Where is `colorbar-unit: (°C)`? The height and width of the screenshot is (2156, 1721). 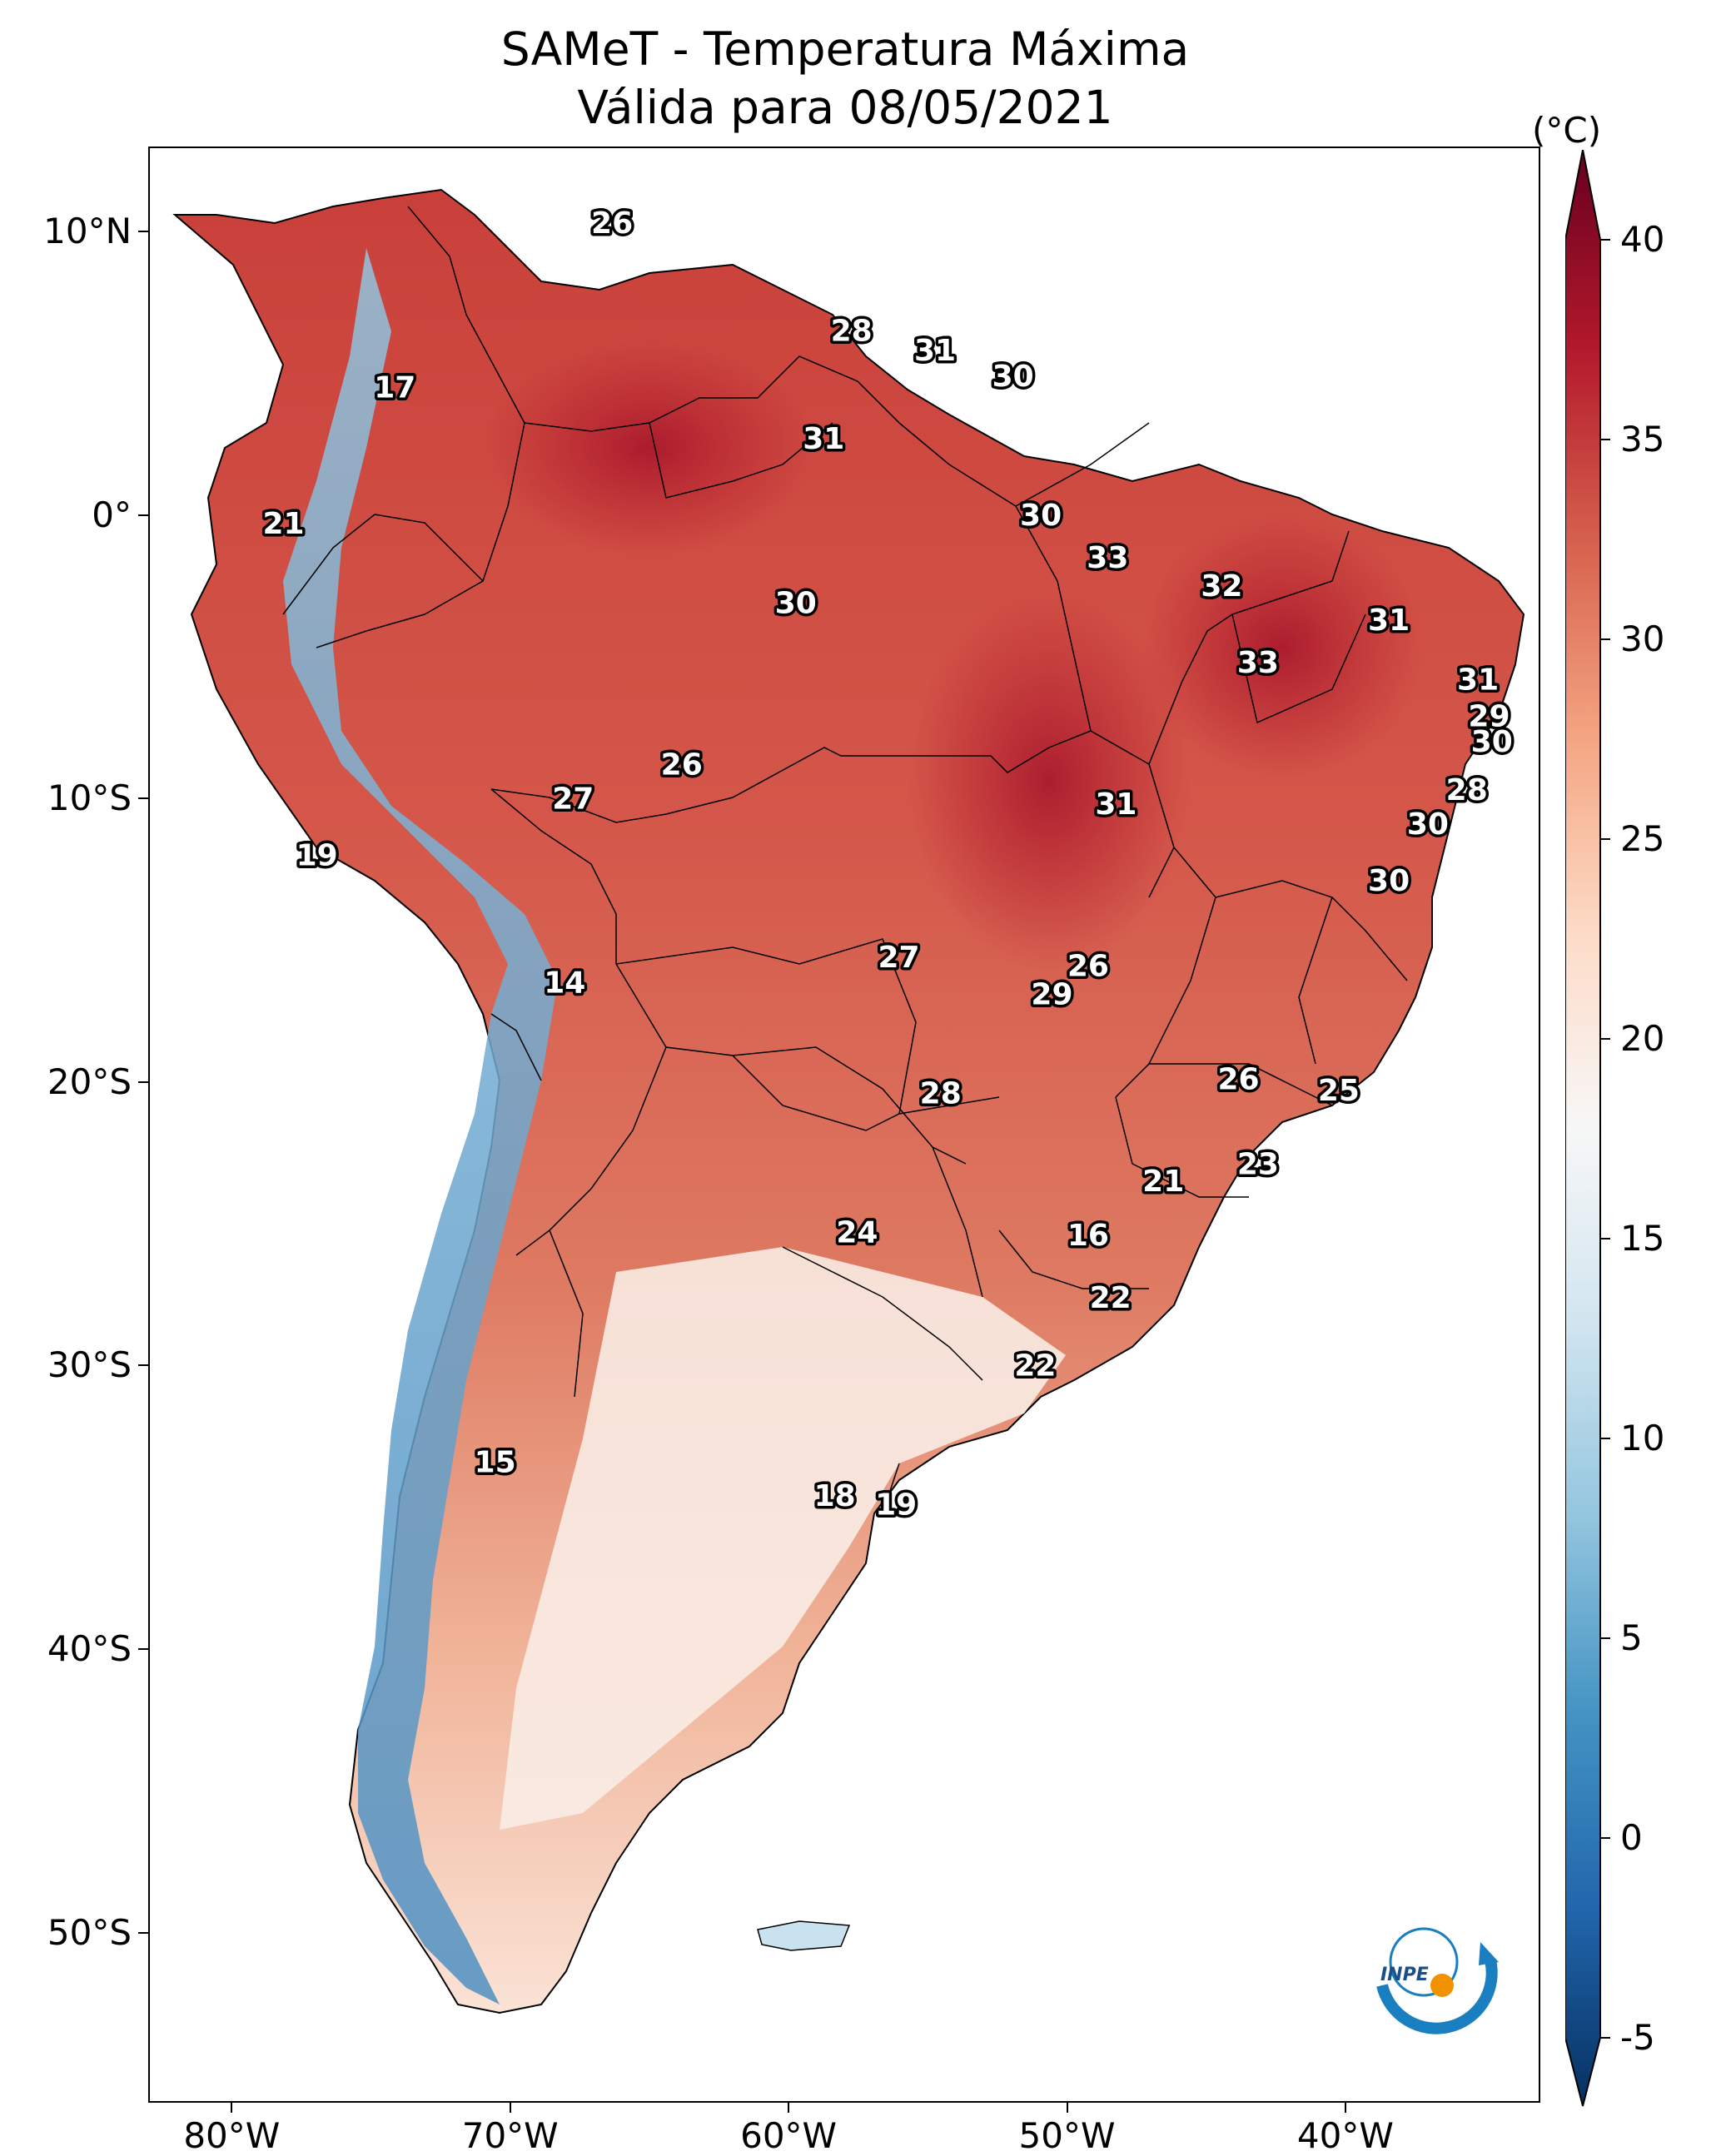
colorbar-unit: (°C) is located at coordinates (1567, 130).